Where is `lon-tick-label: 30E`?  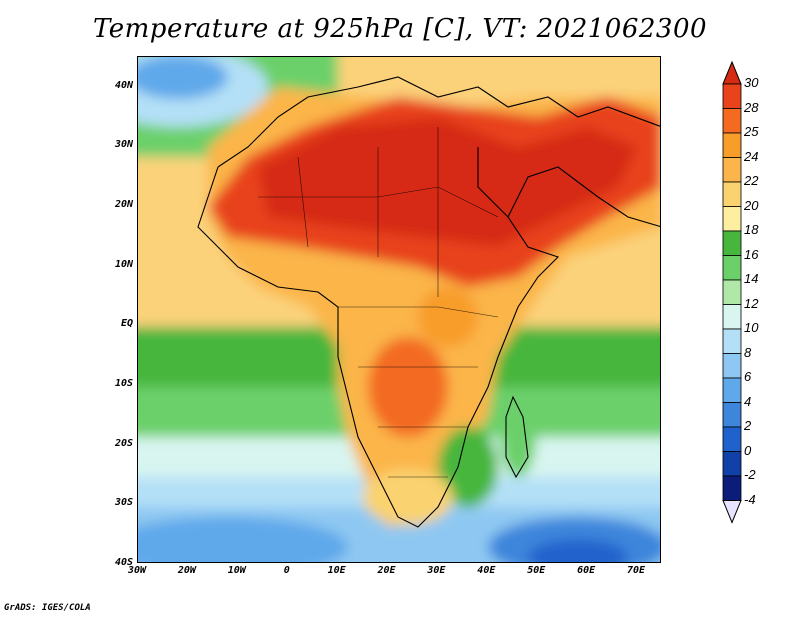 lon-tick-label: 30E is located at coordinates (436, 570).